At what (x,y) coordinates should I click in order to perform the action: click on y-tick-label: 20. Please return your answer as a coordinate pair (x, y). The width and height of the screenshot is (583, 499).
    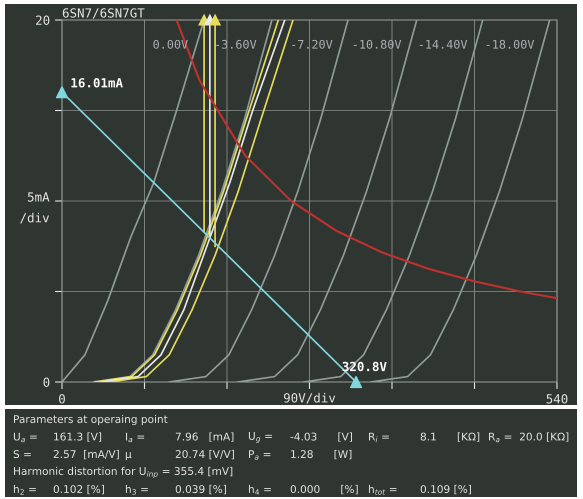
    Looking at the image, I should click on (43, 20).